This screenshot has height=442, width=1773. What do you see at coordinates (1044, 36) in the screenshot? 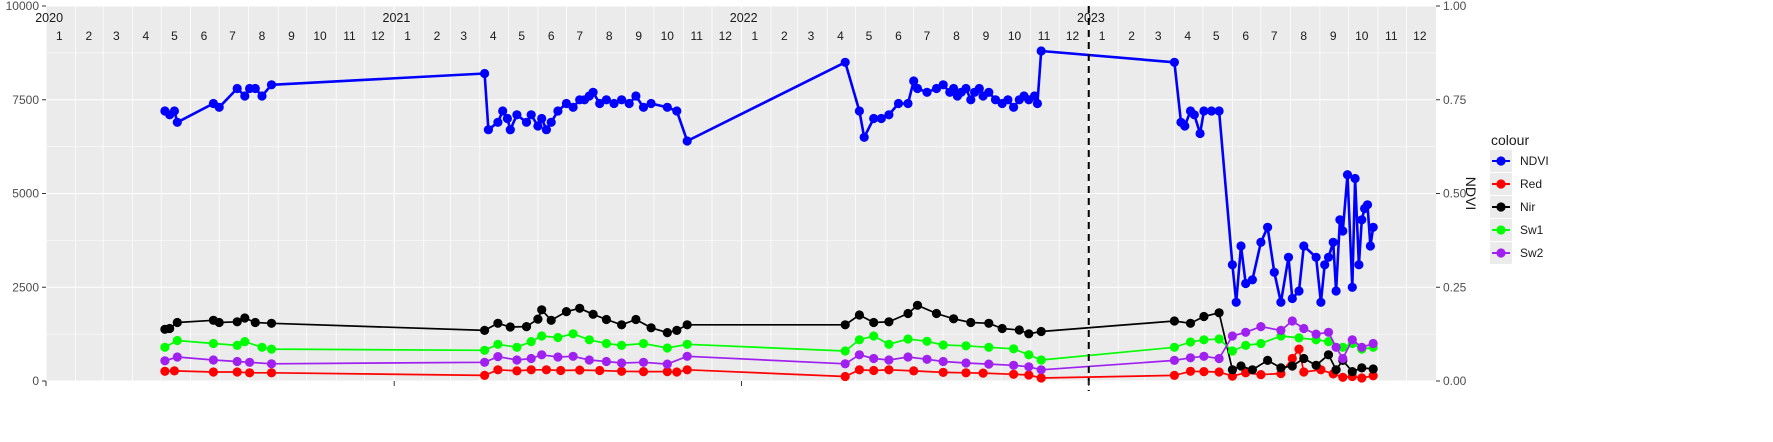
I see `month-label: 11` at bounding box center [1044, 36].